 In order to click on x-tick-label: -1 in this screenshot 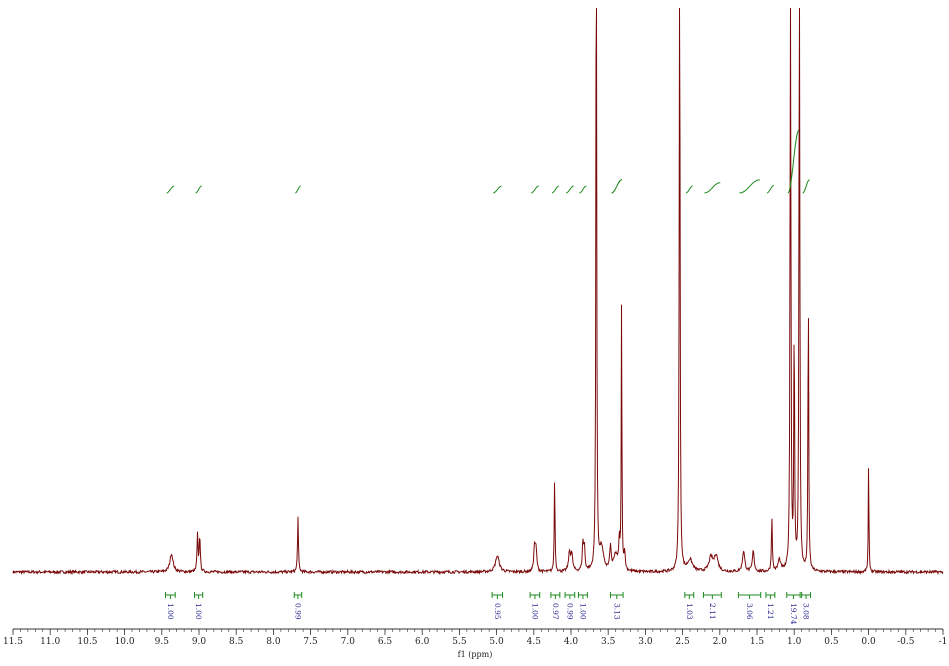, I will do `click(943, 642)`.